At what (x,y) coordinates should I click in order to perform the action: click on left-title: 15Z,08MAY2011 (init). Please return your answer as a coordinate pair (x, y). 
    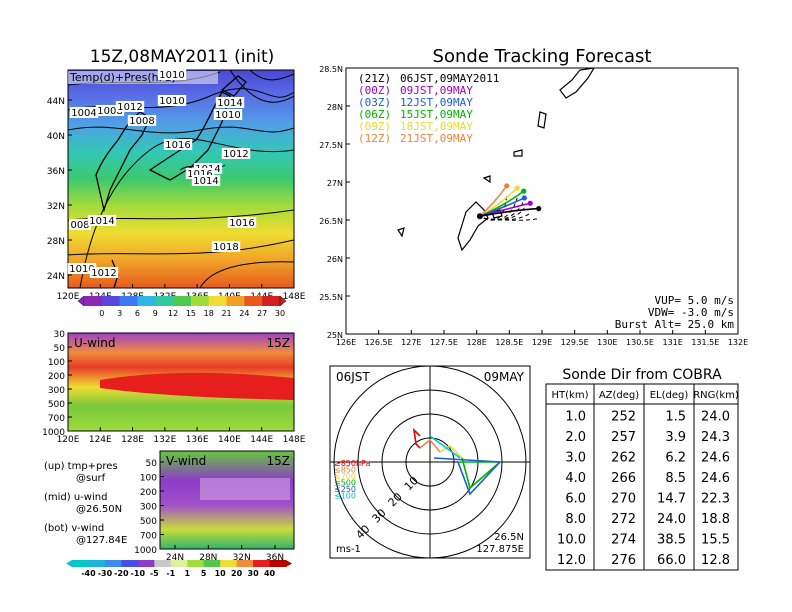
    Looking at the image, I should click on (182, 57).